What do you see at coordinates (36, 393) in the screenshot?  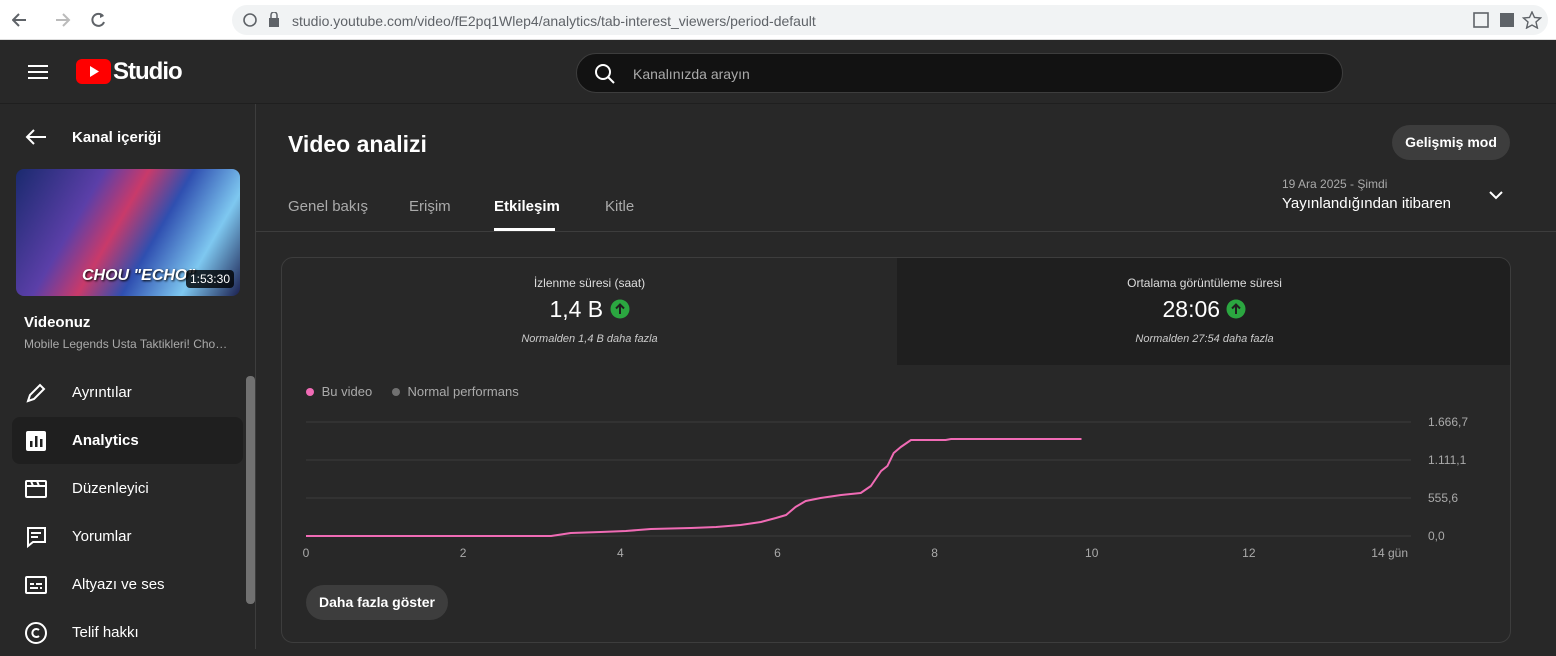 I see `details-icon` at bounding box center [36, 393].